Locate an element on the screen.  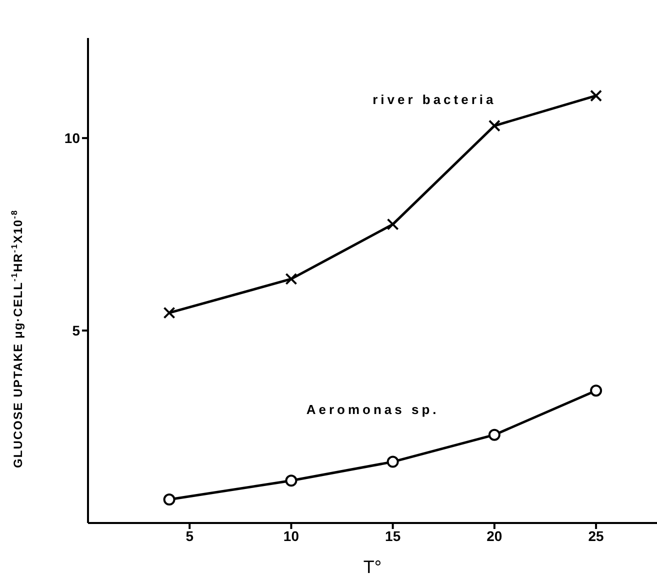
x-axis-title: T° is located at coordinates (372, 567).